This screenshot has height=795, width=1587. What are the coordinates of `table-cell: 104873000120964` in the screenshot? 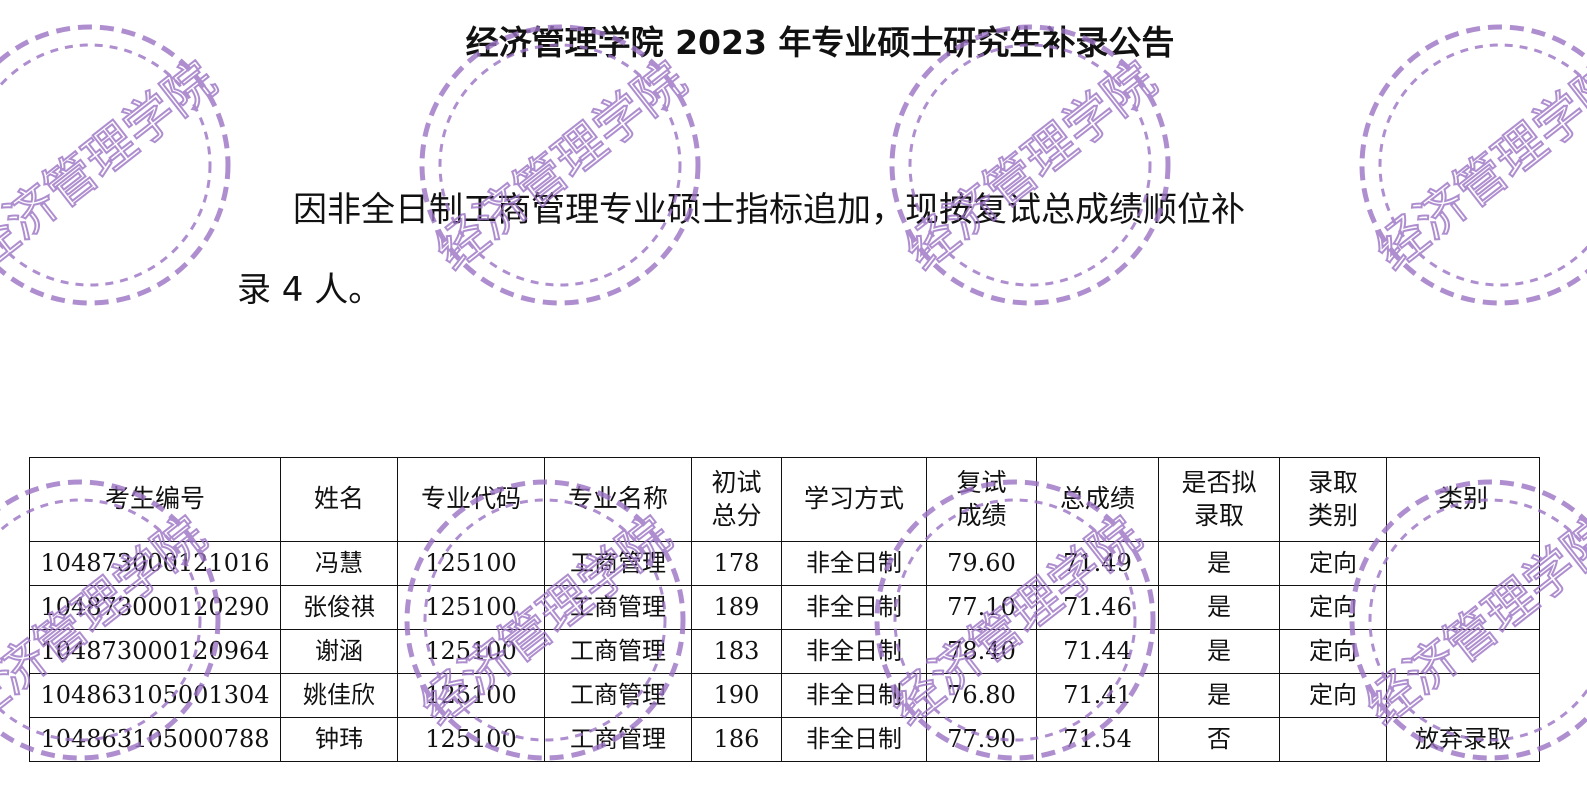 It's located at (155, 651).